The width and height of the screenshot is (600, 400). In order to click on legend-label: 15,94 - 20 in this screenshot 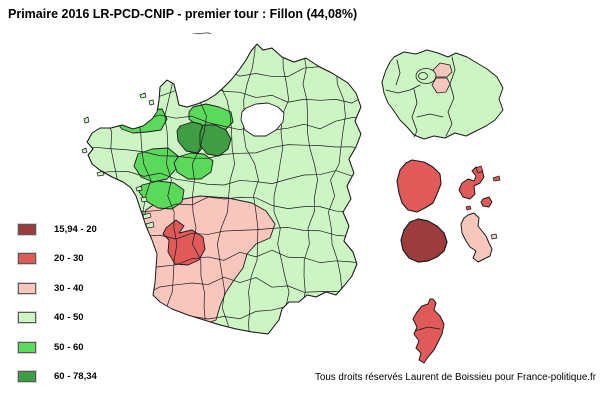, I will do `click(75, 229)`.